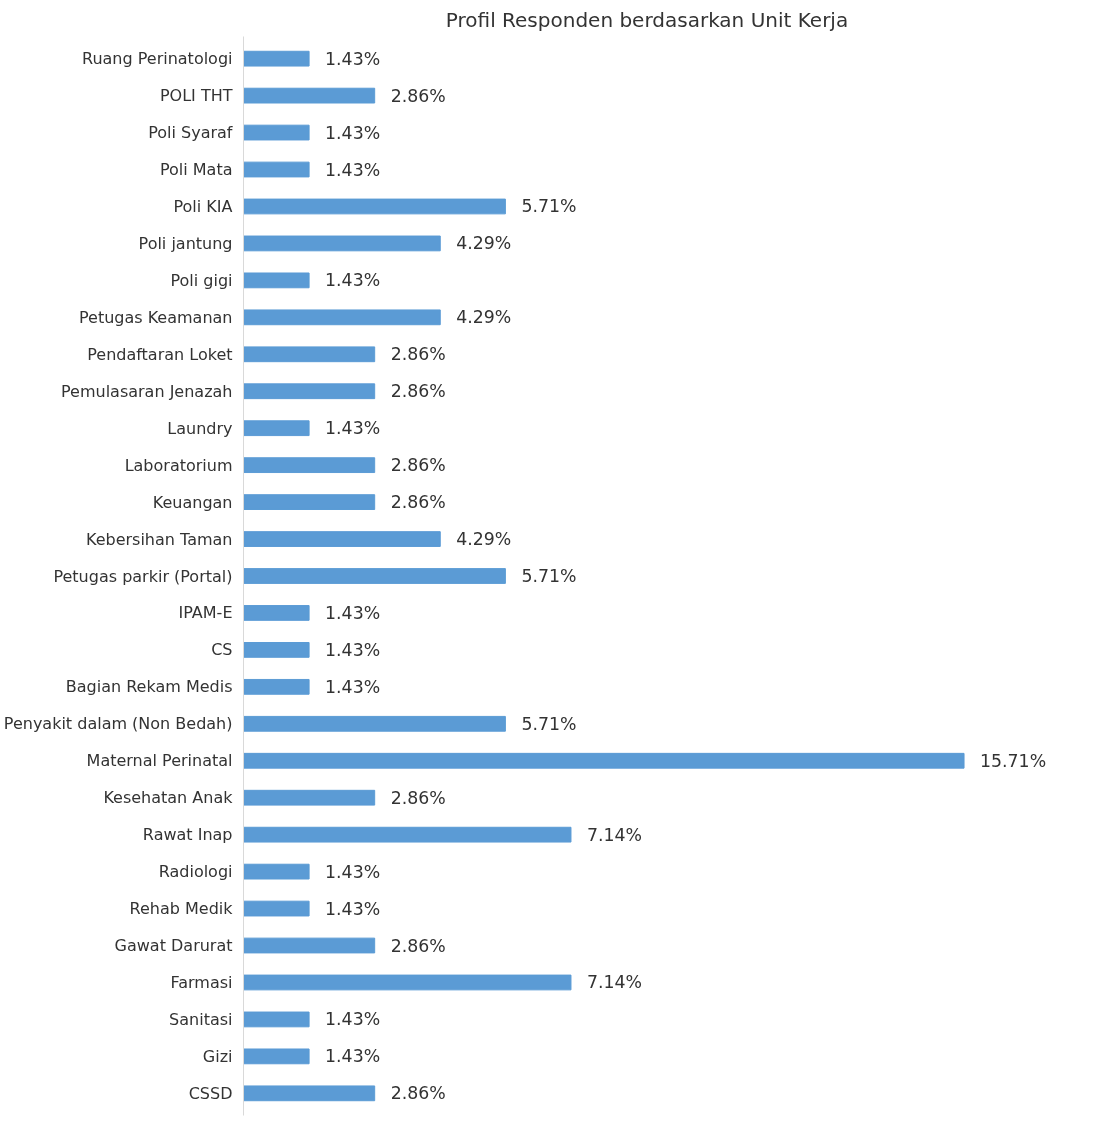  Describe the element at coordinates (187, 835) in the screenshot. I see `y-tick-label: Rawat Inap` at that location.